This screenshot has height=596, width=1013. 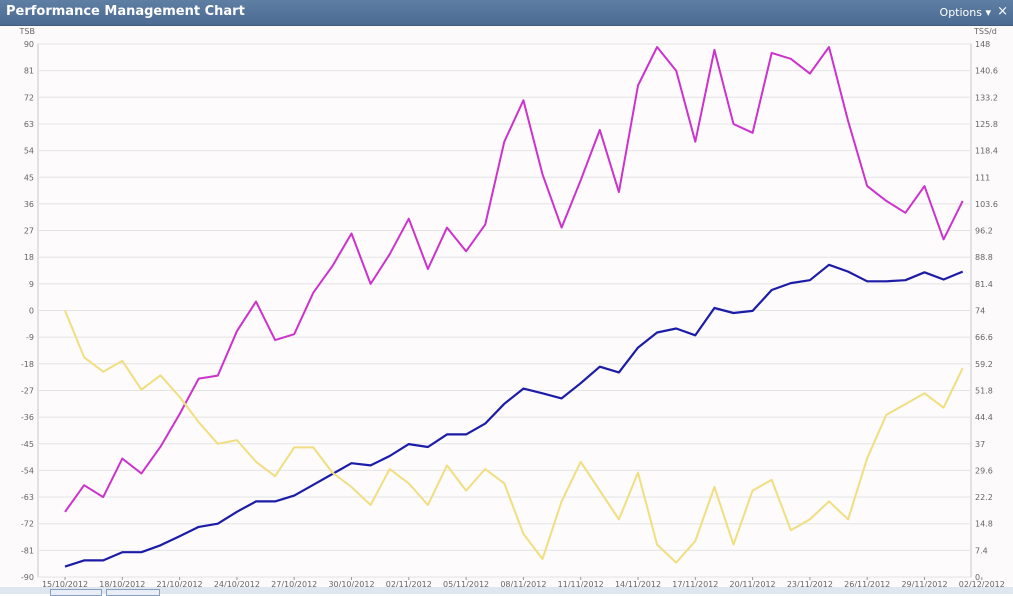 I want to click on x-tick-label: 30/10/2012, so click(x=351, y=583).